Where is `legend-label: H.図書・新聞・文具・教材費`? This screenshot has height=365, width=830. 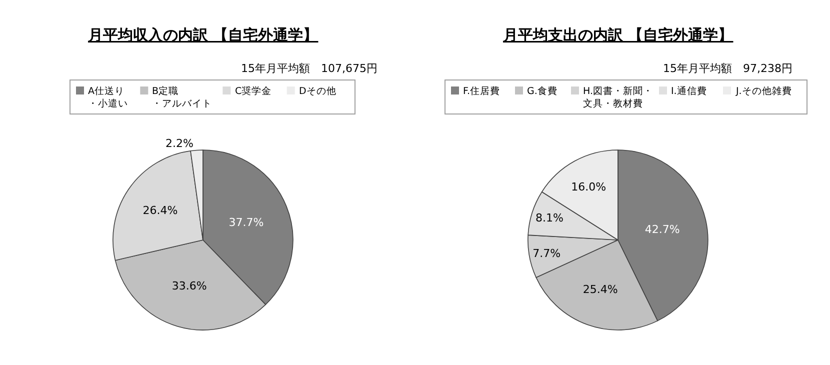 legend-label: H.図書・新聞・文具・教材費 is located at coordinates (618, 97).